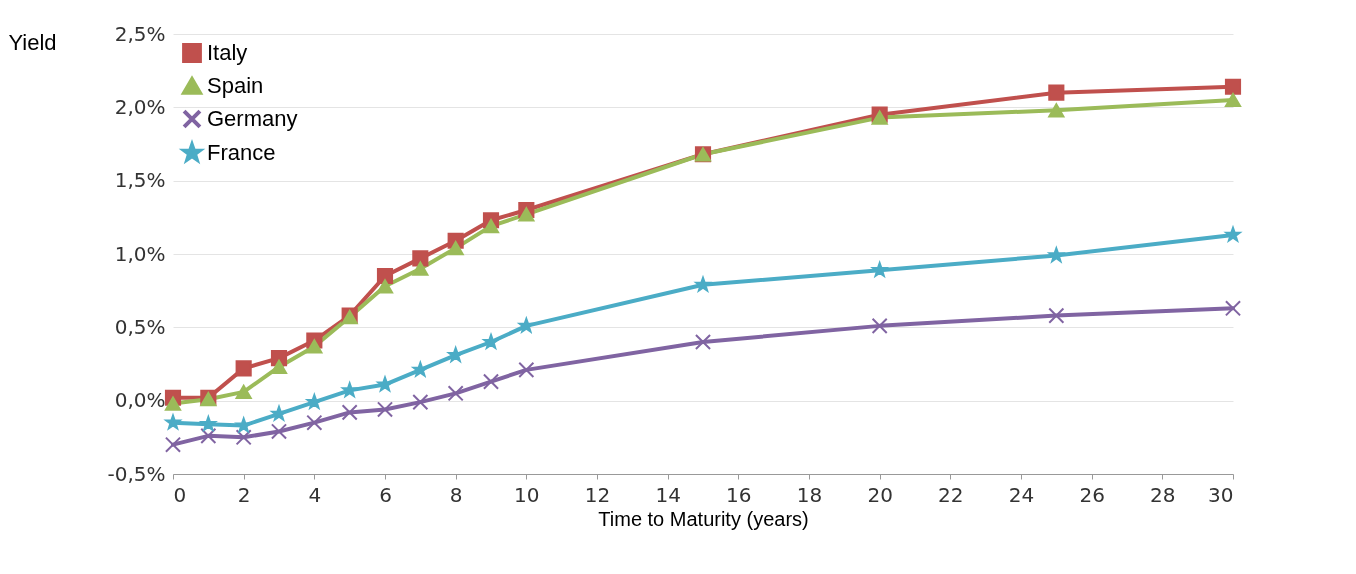 The image size is (1356, 574). Describe the element at coordinates (597, 494) in the screenshot. I see `x-tick-label: 12` at that location.